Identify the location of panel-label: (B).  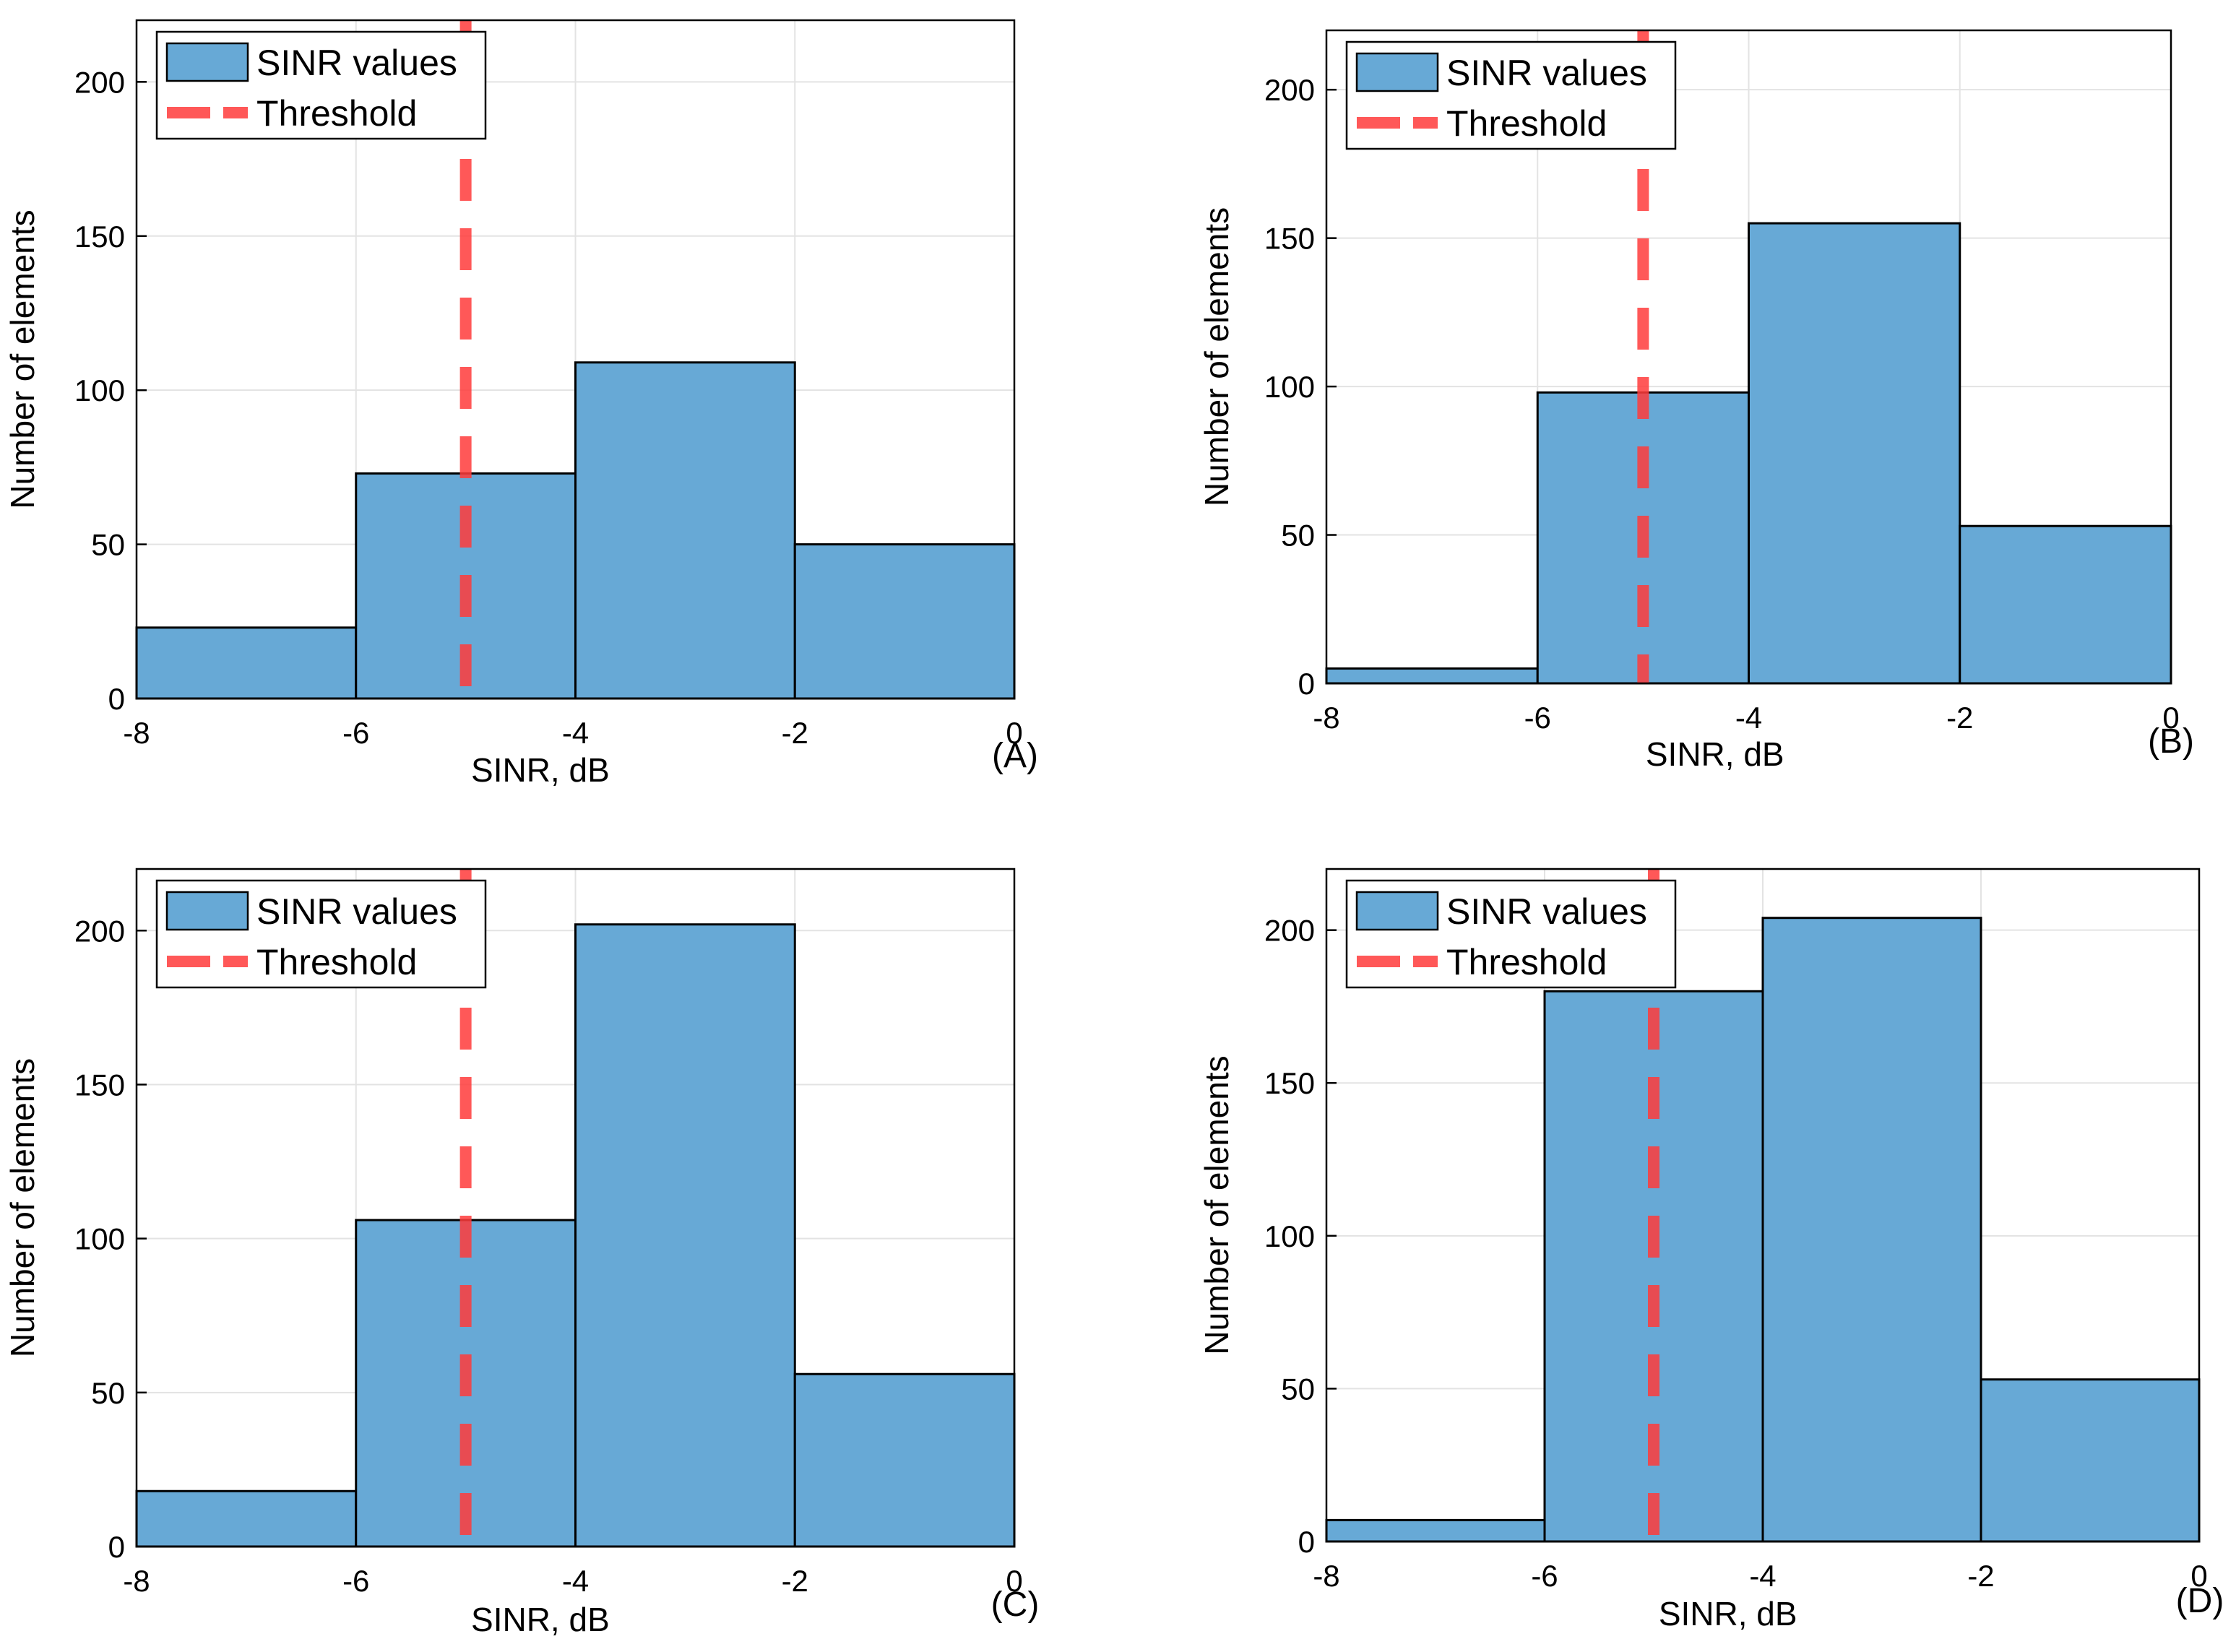
(2171, 741).